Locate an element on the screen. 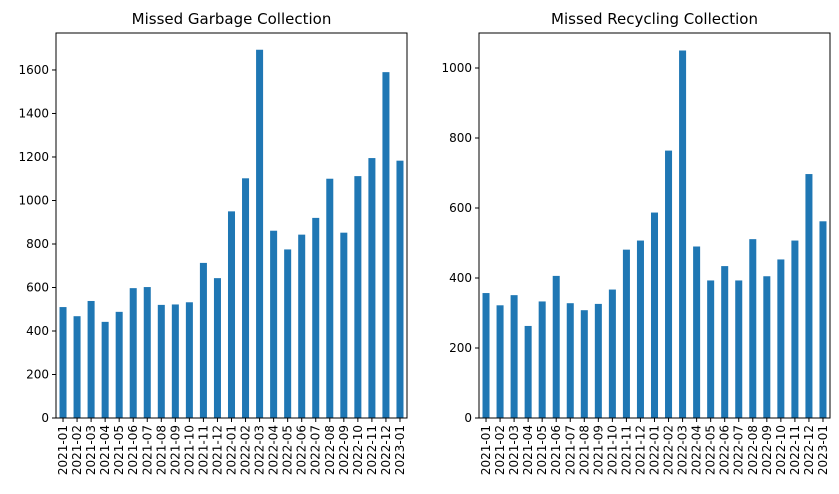  garbage-y-tick-label: 800 is located at coordinates (37, 244).